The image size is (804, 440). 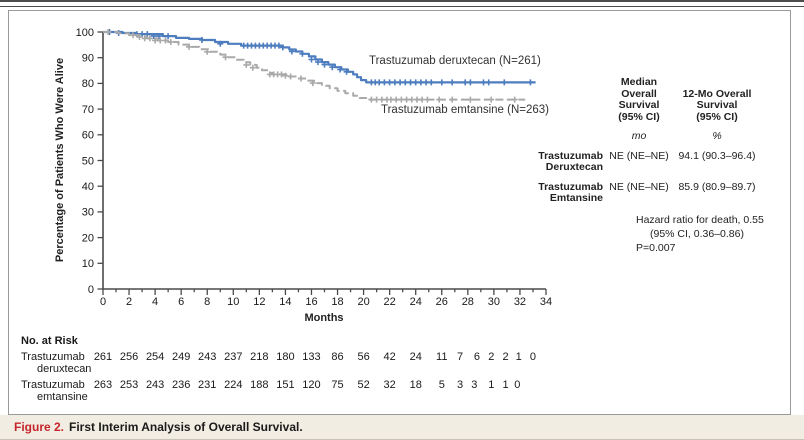 I want to click on risk-count: 18, so click(x=416, y=385).